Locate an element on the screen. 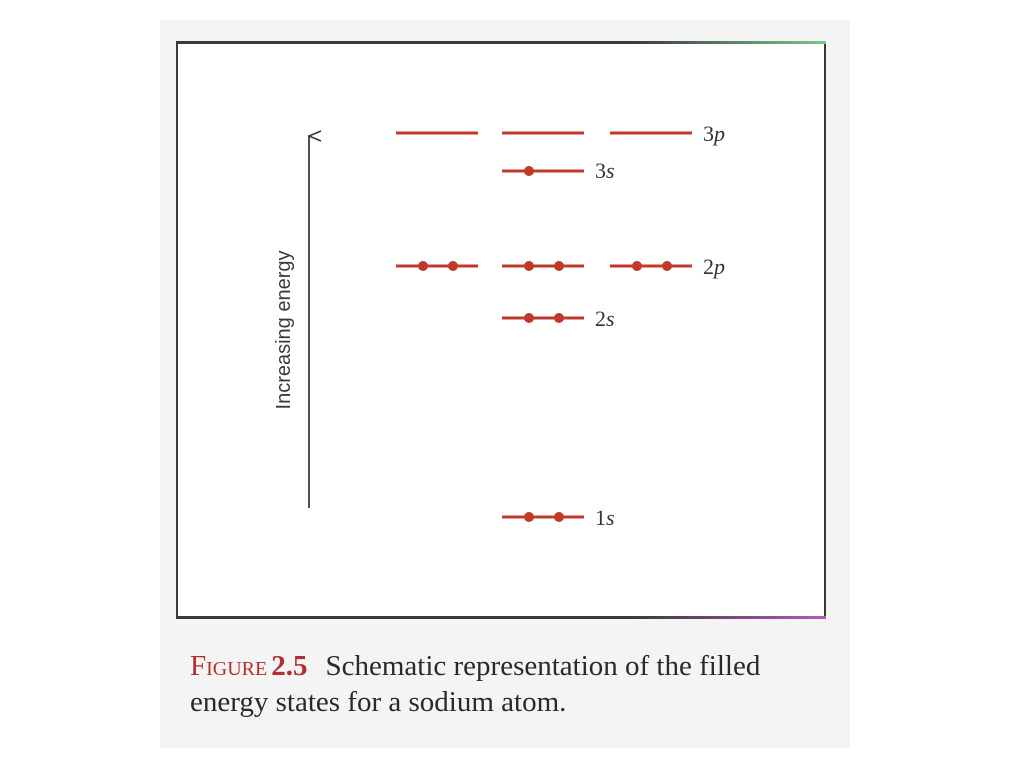  level-label-2s: 2s is located at coordinates (605, 318).